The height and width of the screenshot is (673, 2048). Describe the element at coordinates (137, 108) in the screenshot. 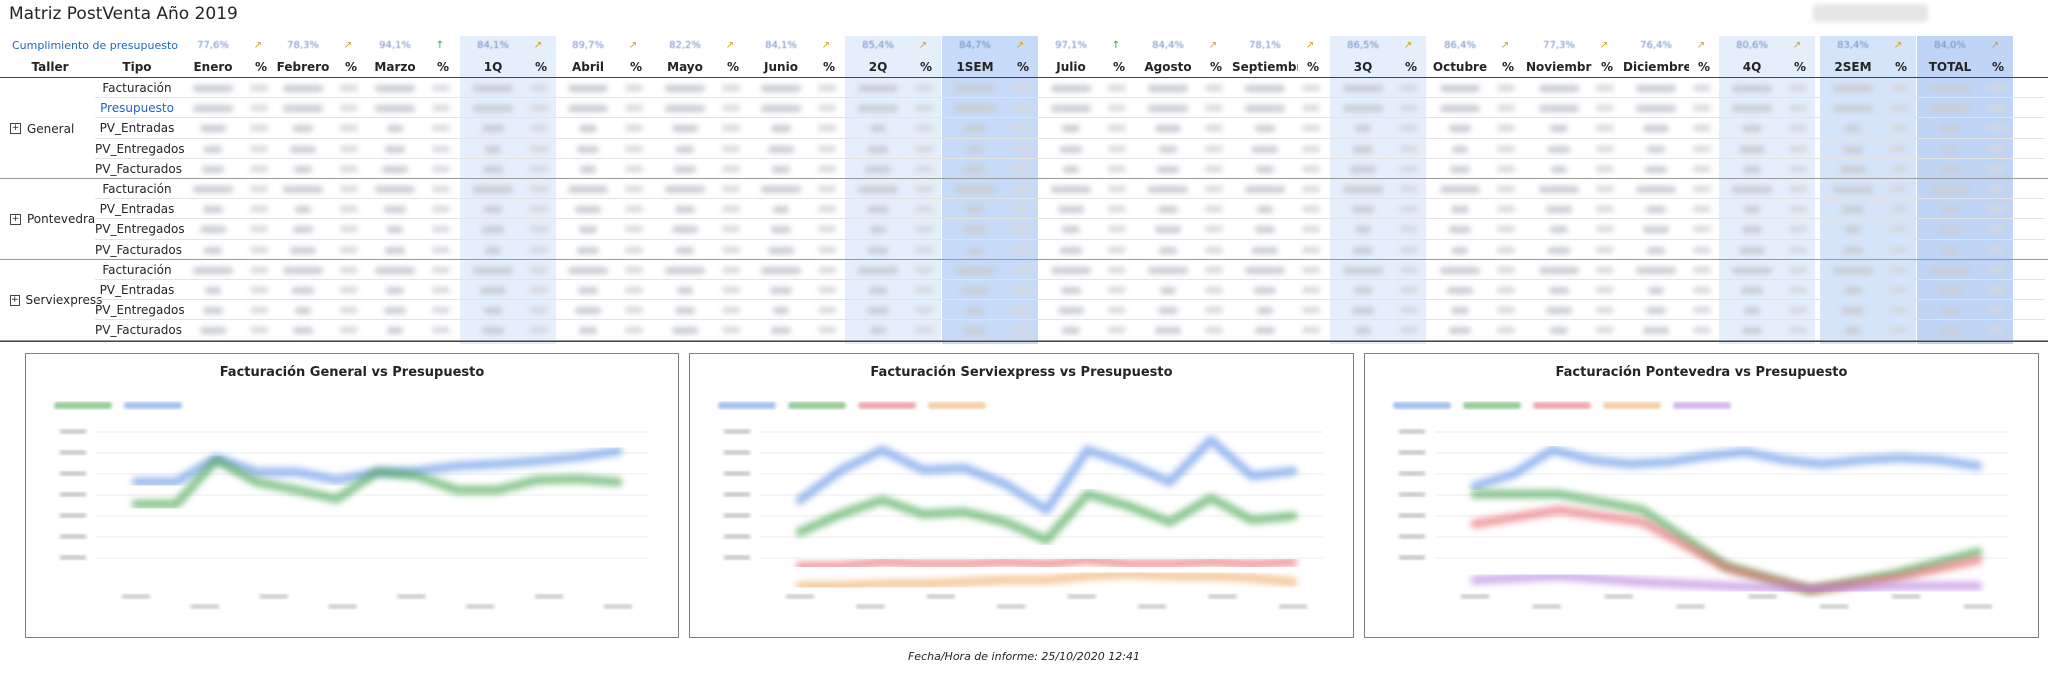

I see `row-type-label: Presupuesto` at that location.